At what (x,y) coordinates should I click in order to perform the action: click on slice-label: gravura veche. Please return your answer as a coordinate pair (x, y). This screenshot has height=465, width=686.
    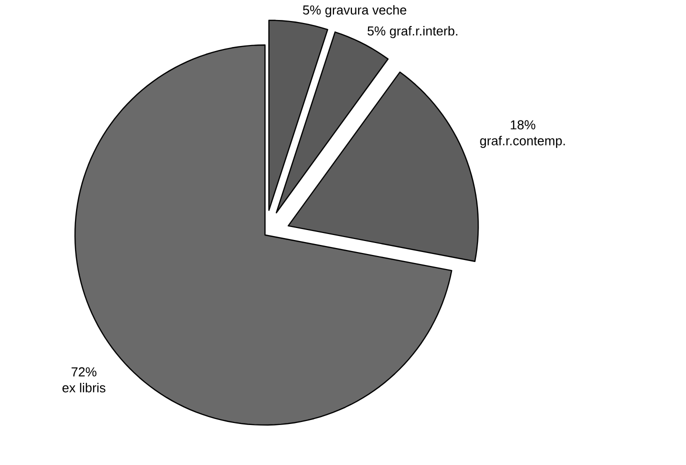
    Looking at the image, I should click on (365, 11).